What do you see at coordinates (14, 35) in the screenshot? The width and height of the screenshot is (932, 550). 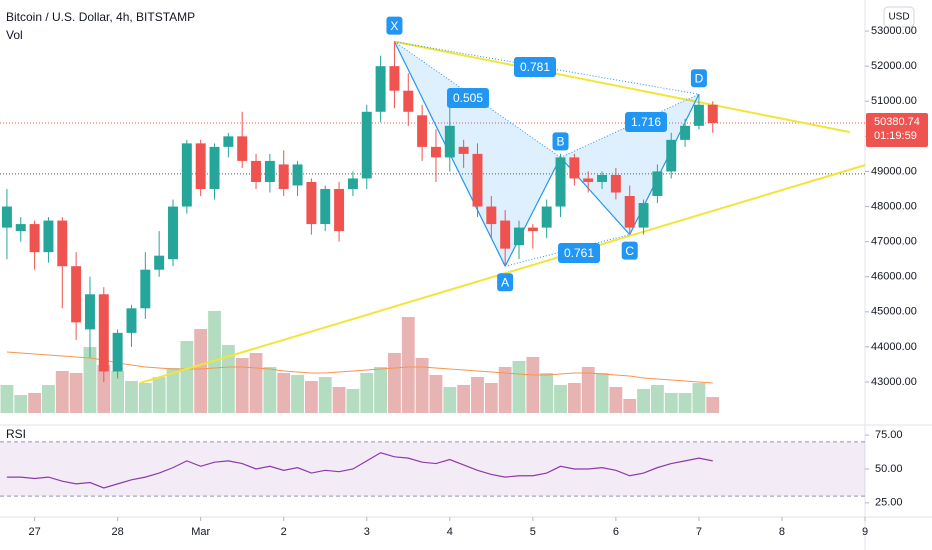 I see `vol-label: Vol` at bounding box center [14, 35].